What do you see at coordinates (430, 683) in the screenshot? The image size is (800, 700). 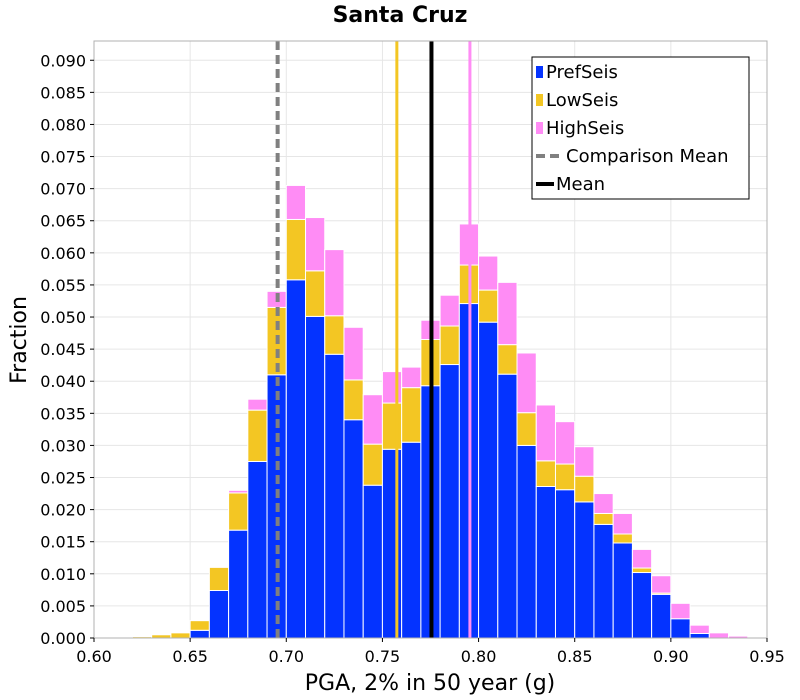 I see `x-axis-label: PGA, 2% in 50 year (g)` at bounding box center [430, 683].